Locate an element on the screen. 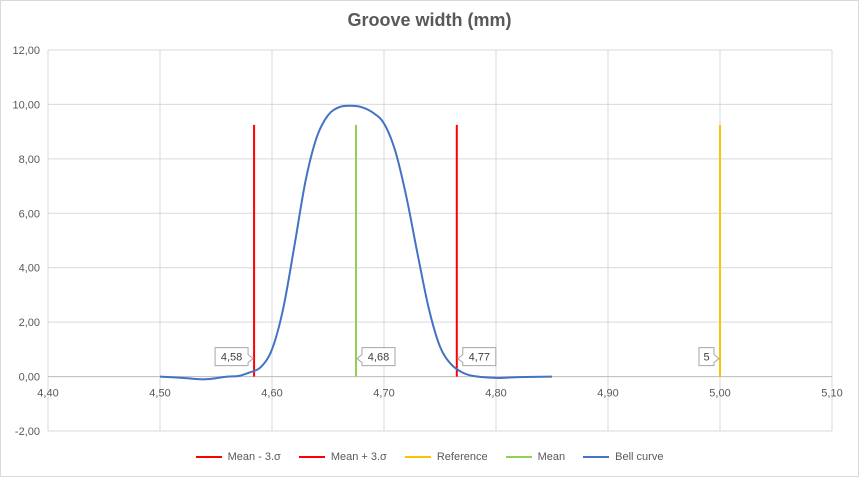 This screenshot has height=477, width=859. data-label: 4,58 is located at coordinates (234, 357).